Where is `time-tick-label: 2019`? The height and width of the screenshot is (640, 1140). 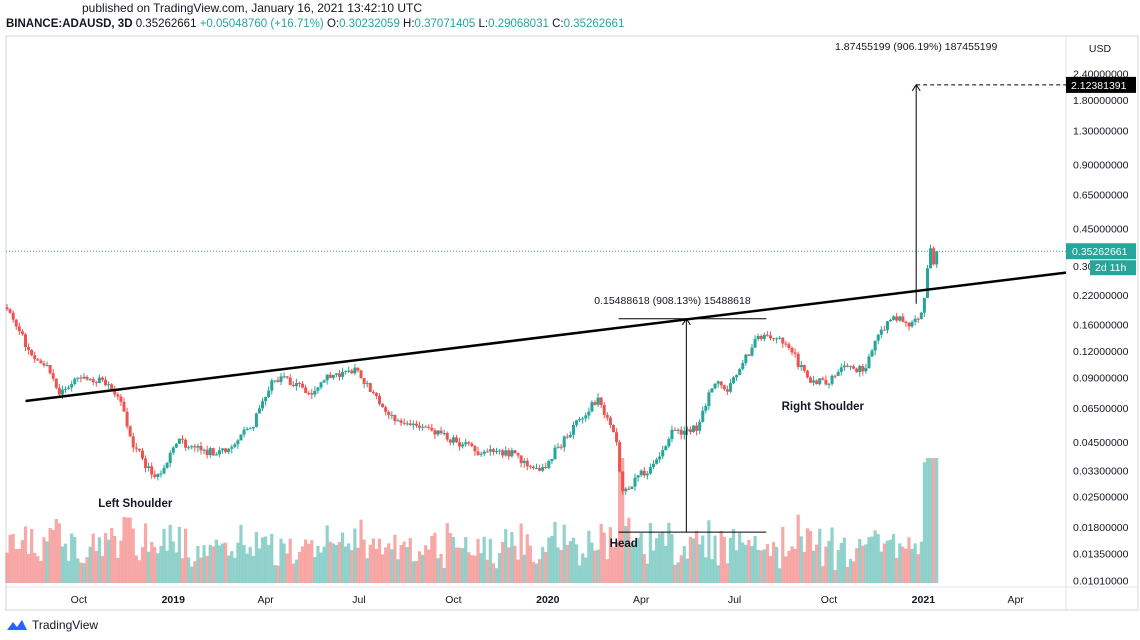
time-tick-label: 2019 is located at coordinates (174, 600).